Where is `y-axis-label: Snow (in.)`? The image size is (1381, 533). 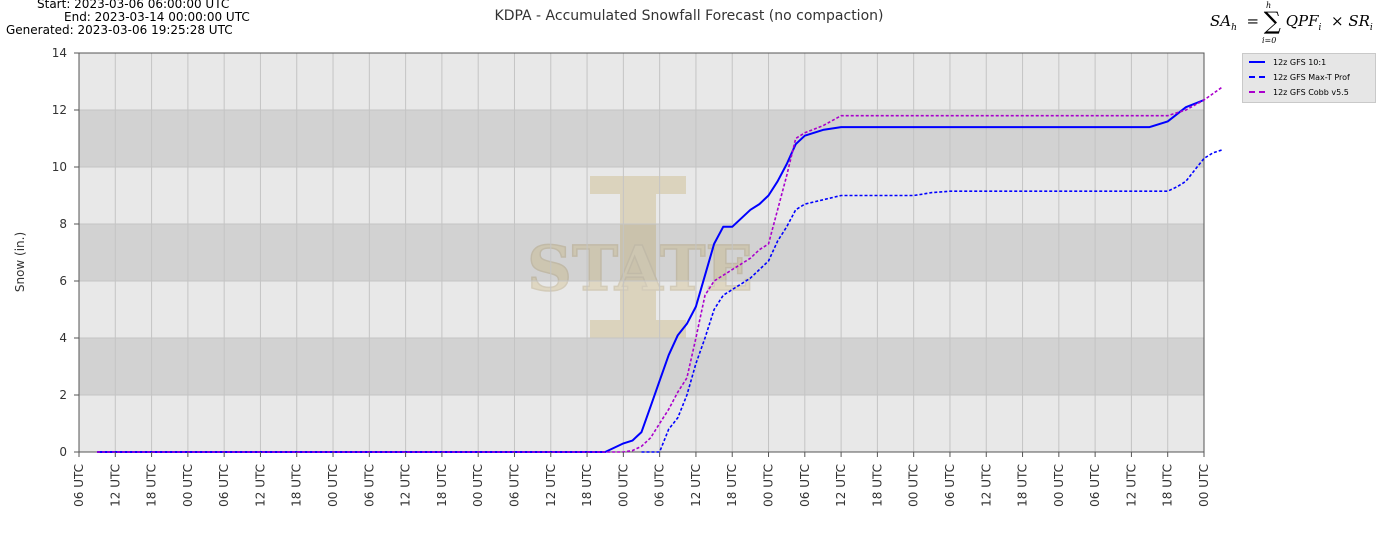
y-axis-label: Snow (in.) is located at coordinates (20, 262).